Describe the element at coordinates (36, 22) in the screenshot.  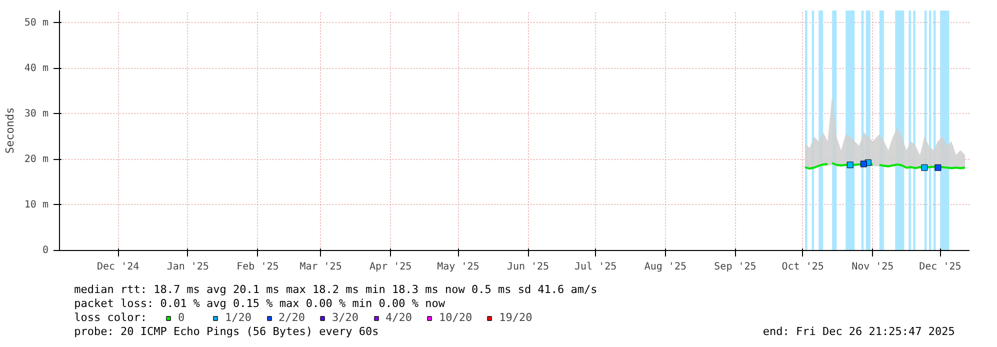
I see `y-tick-label: 50 m` at that location.